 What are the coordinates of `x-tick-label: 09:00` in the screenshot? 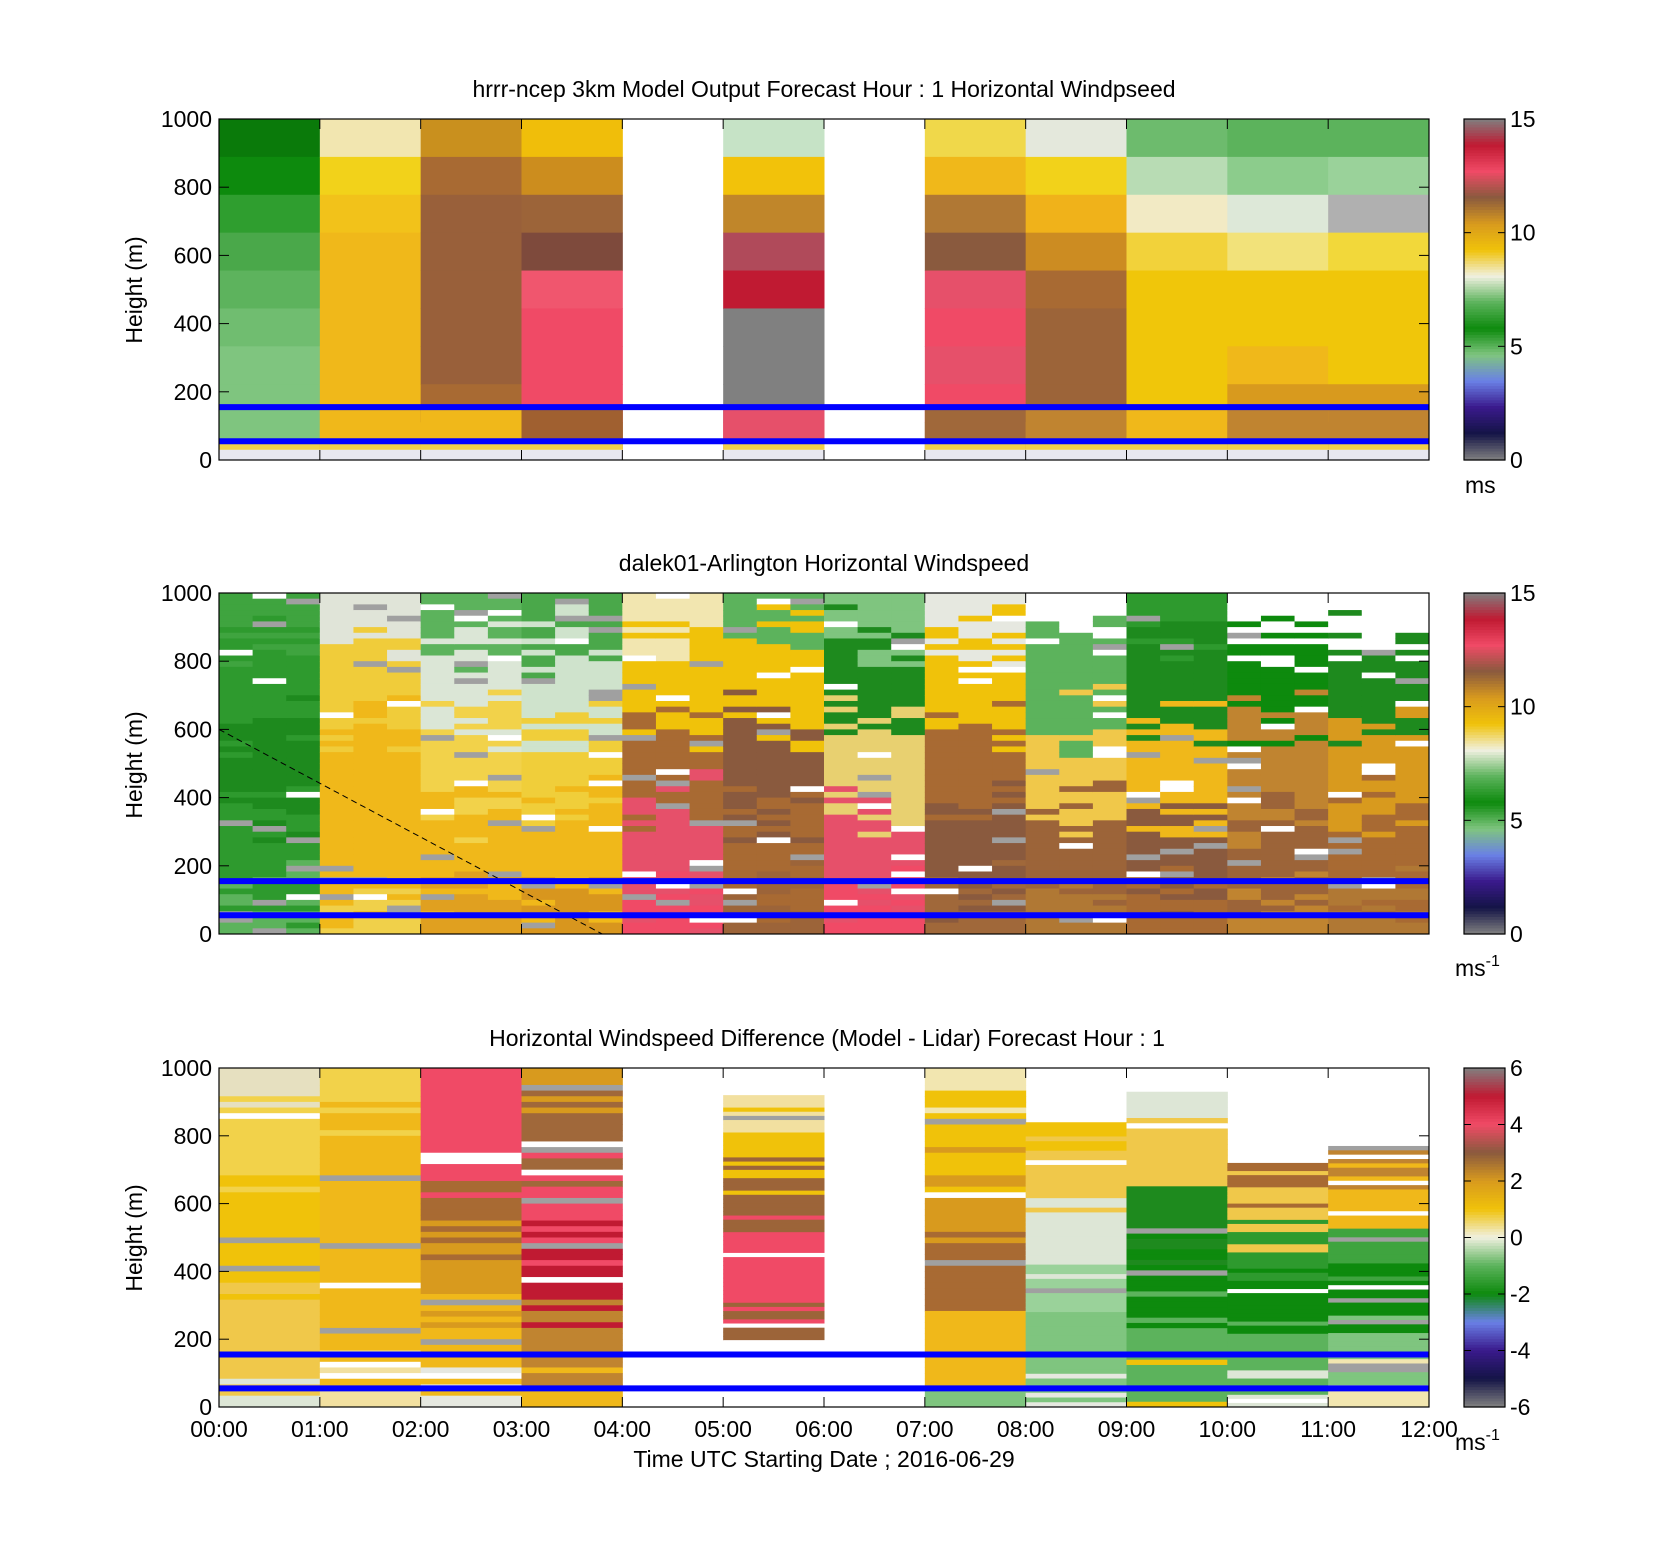 It's located at (1127, 1429).